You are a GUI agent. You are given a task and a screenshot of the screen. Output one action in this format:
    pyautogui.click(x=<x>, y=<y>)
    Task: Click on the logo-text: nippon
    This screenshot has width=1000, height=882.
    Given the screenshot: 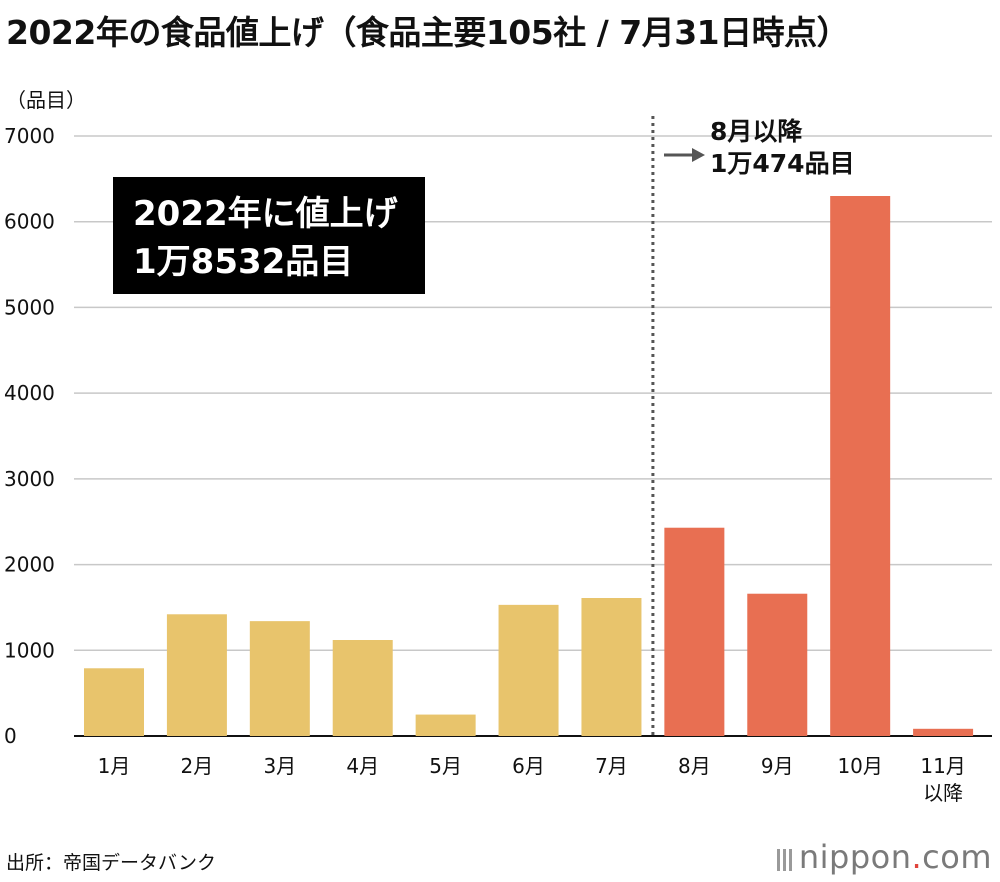 What is the action you would take?
    pyautogui.click(x=855, y=857)
    